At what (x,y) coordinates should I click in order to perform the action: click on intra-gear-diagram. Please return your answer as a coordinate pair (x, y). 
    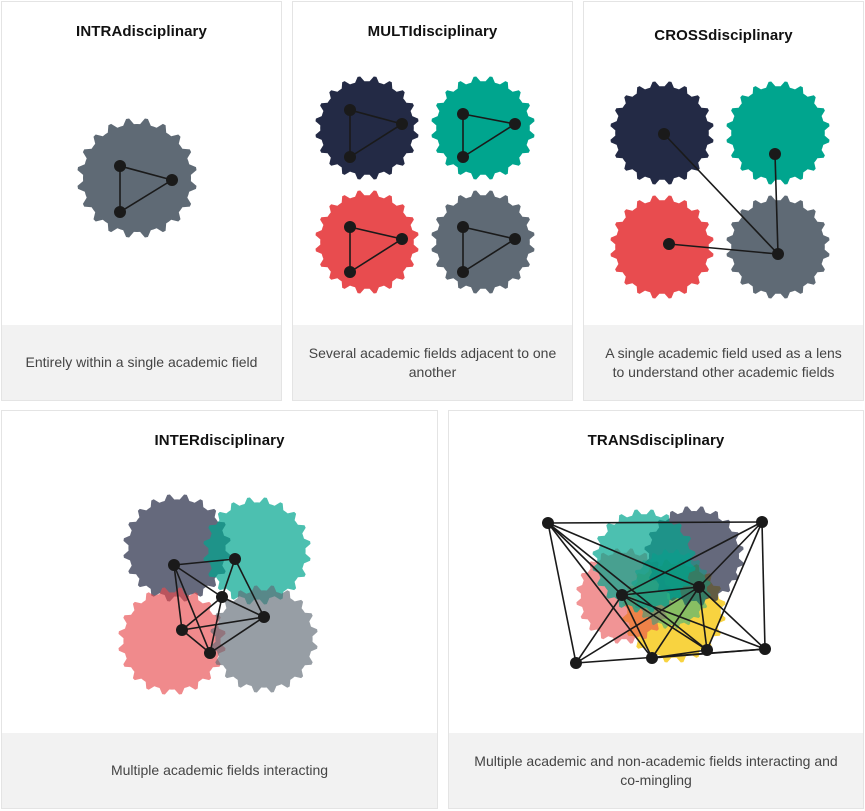
    Looking at the image, I should click on (137, 178).